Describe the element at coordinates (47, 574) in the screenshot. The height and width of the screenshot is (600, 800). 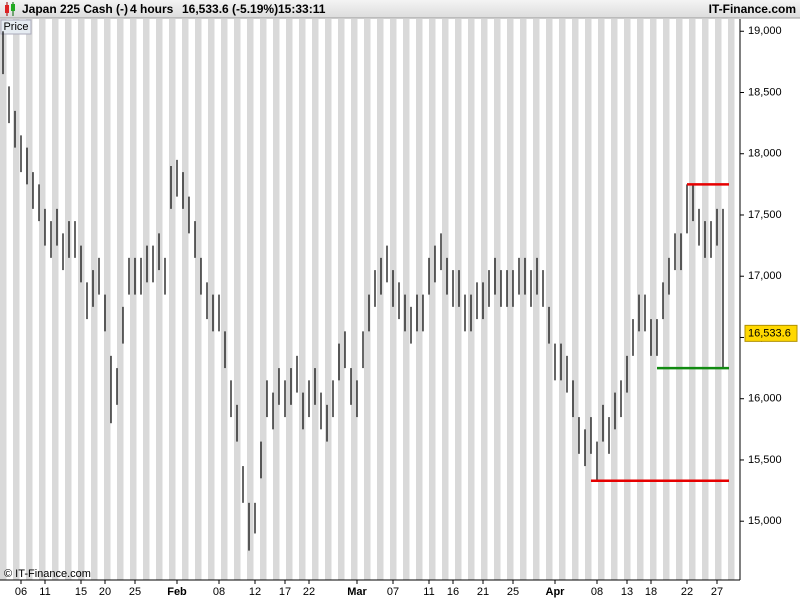
I see `copyright: © IT-Finance.com` at that location.